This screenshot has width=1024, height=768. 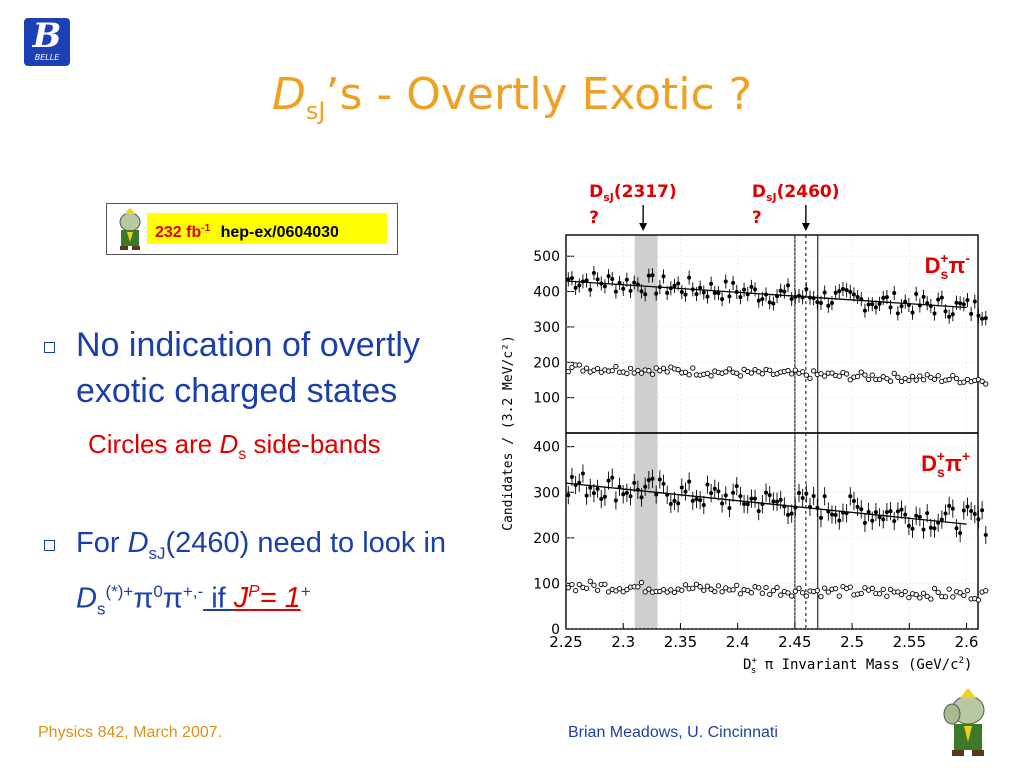 I want to click on b2-mid: (2460) need to look in, so click(x=306, y=543).